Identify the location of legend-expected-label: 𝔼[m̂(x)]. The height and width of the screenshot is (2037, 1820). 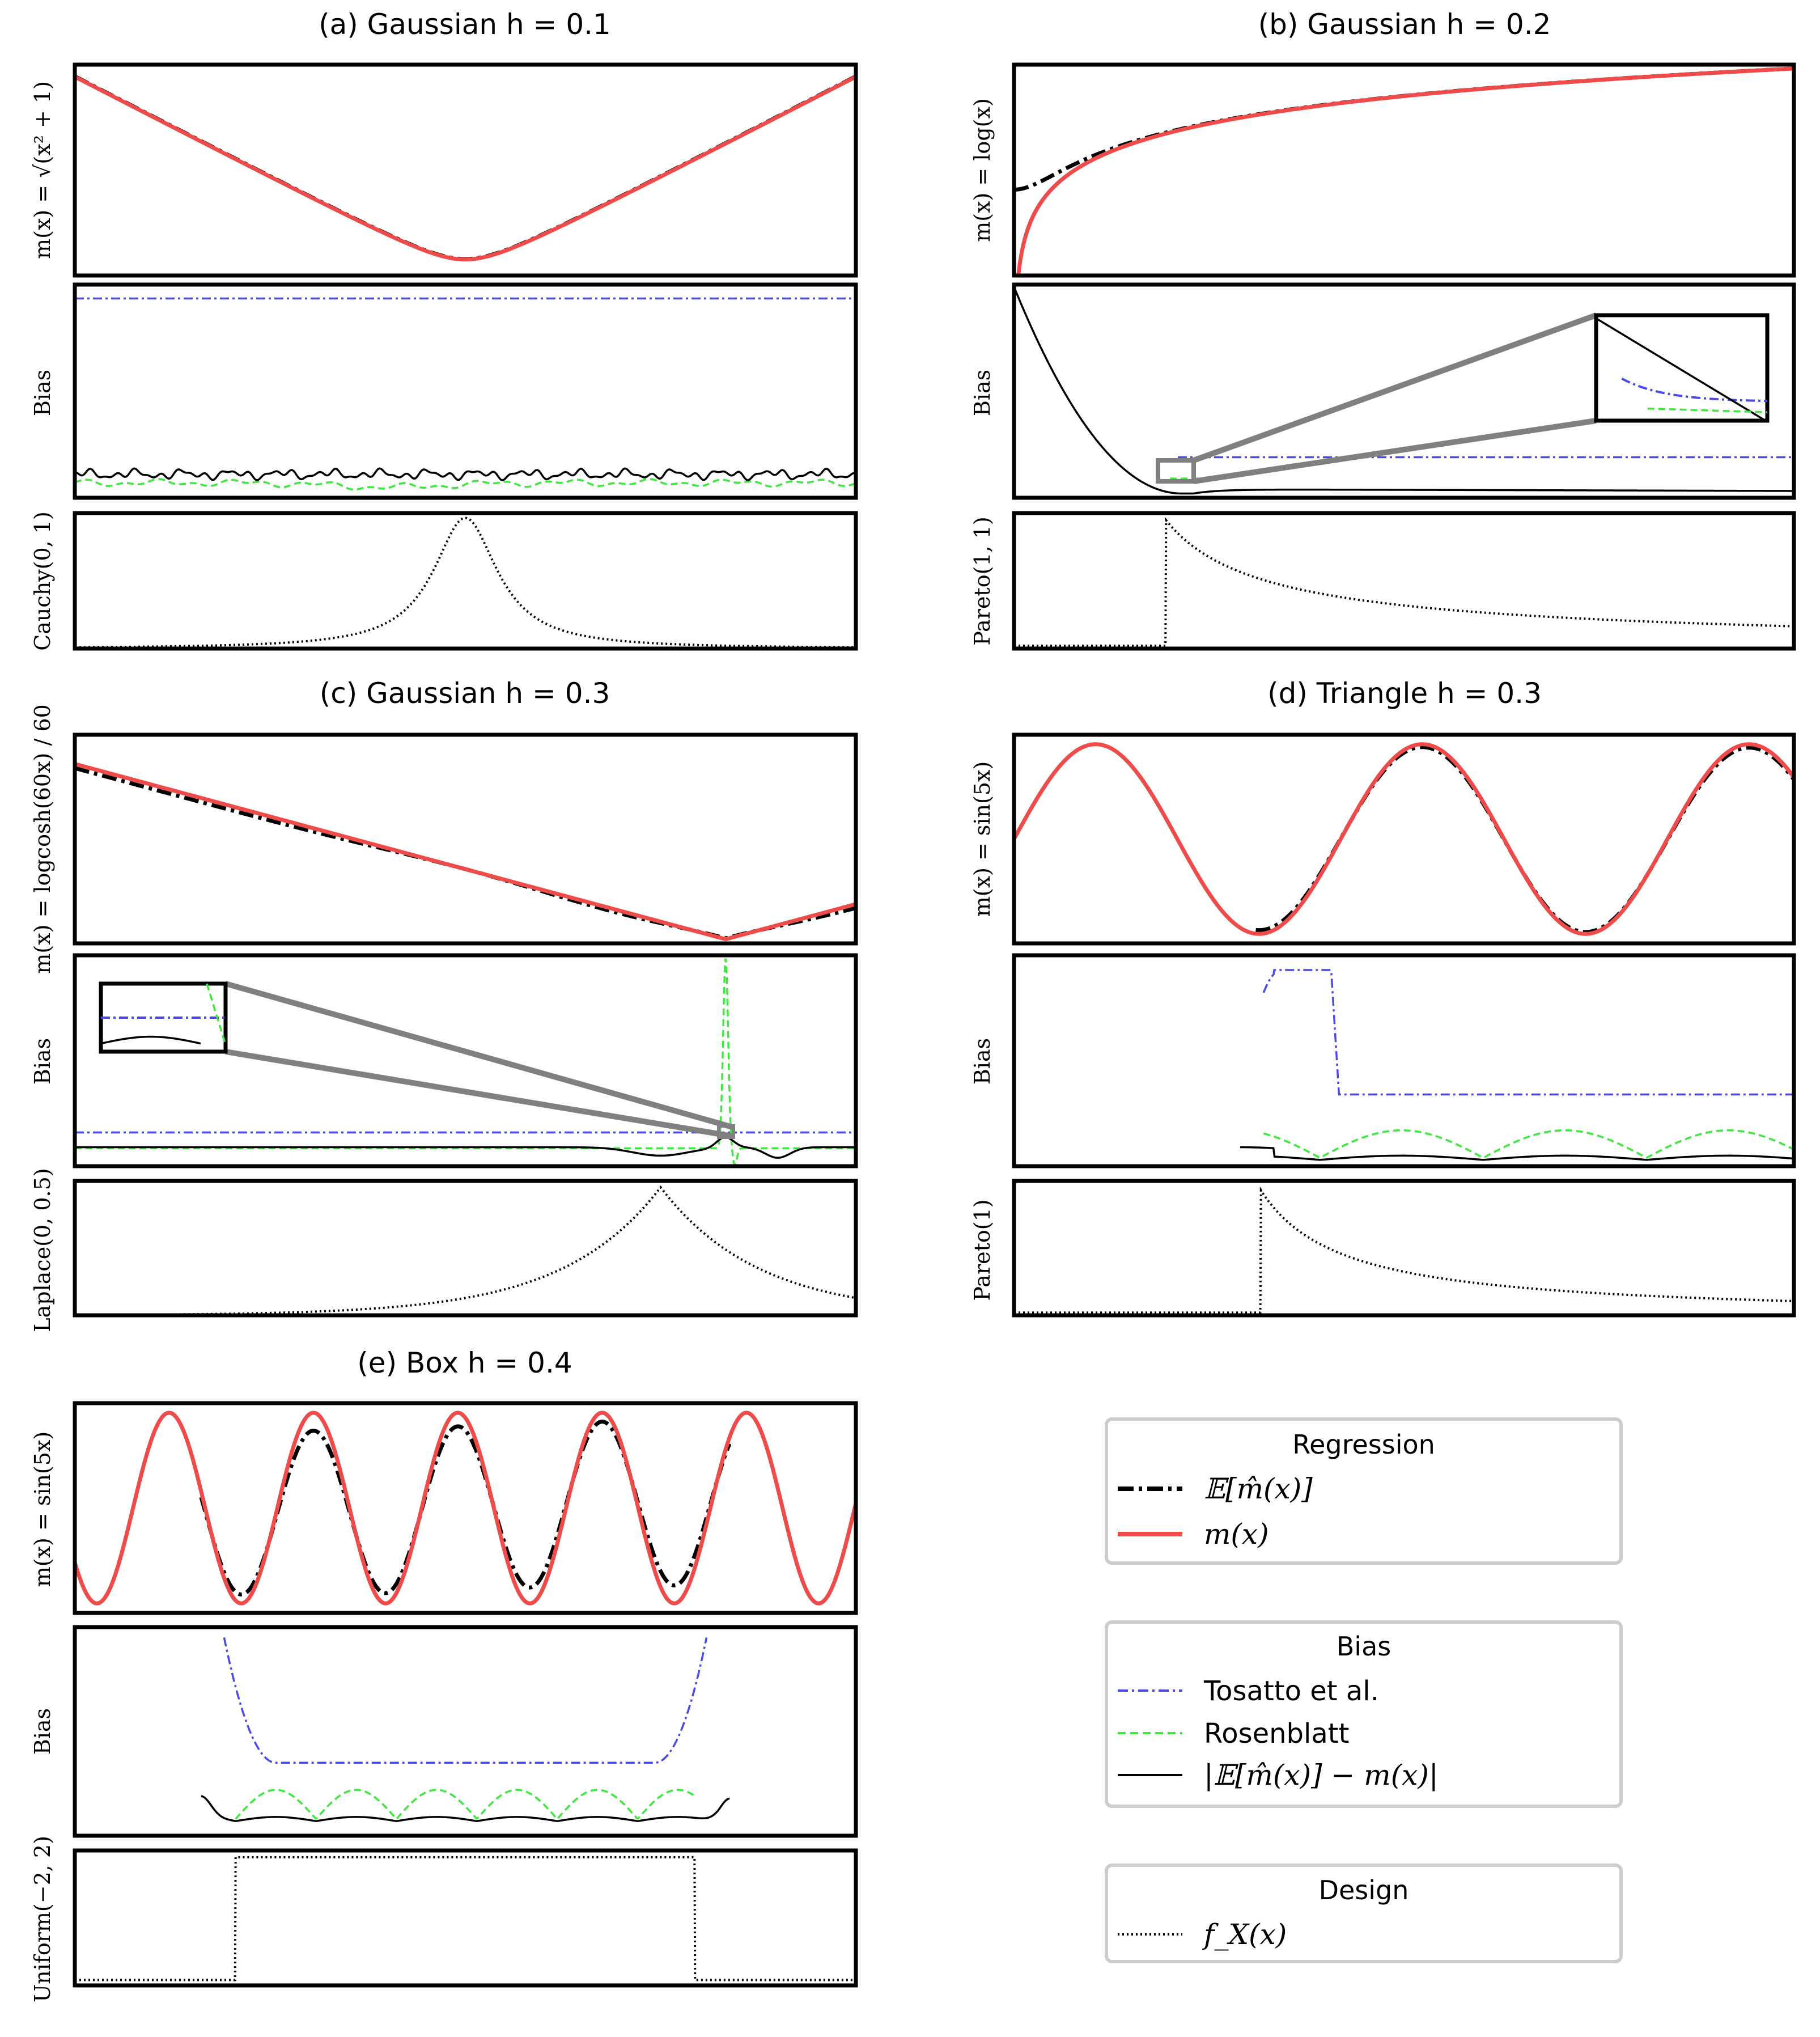
(1258, 1488).